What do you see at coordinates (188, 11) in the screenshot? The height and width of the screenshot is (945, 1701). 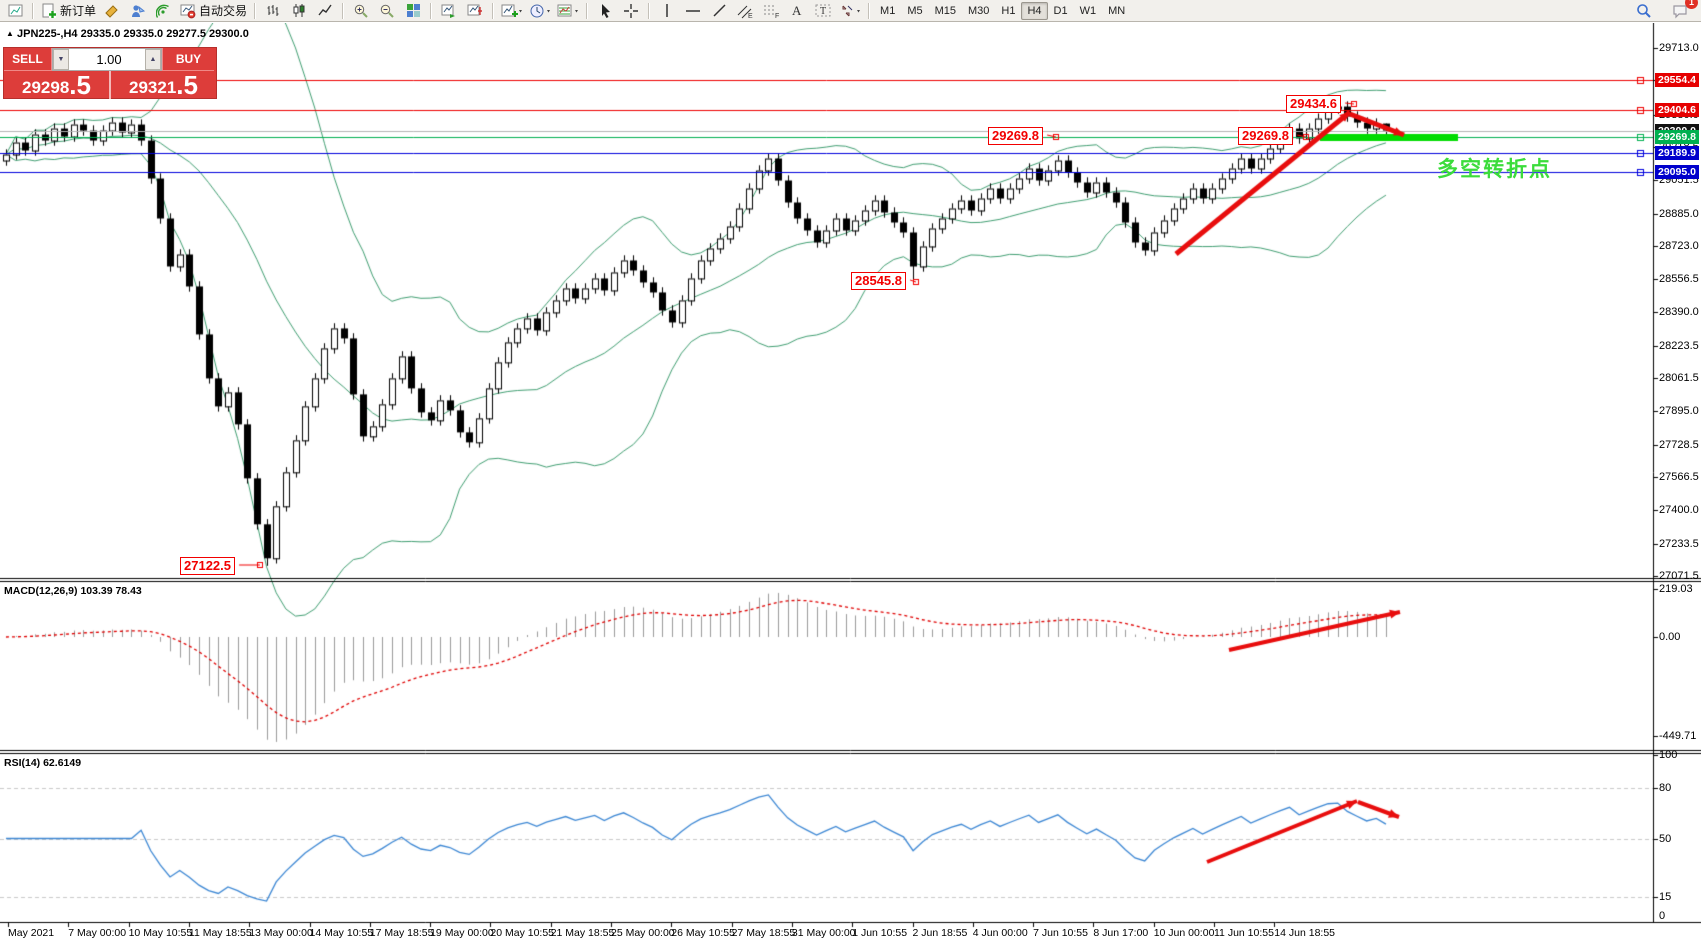 I see `autotrading-button` at bounding box center [188, 11].